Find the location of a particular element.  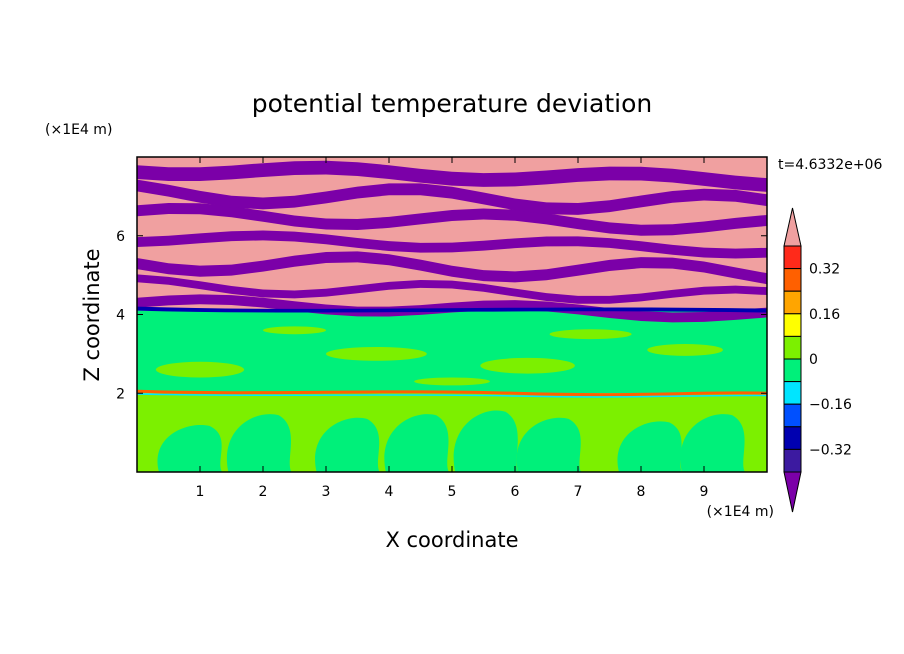

x-tick-label: 2 is located at coordinates (263, 492).